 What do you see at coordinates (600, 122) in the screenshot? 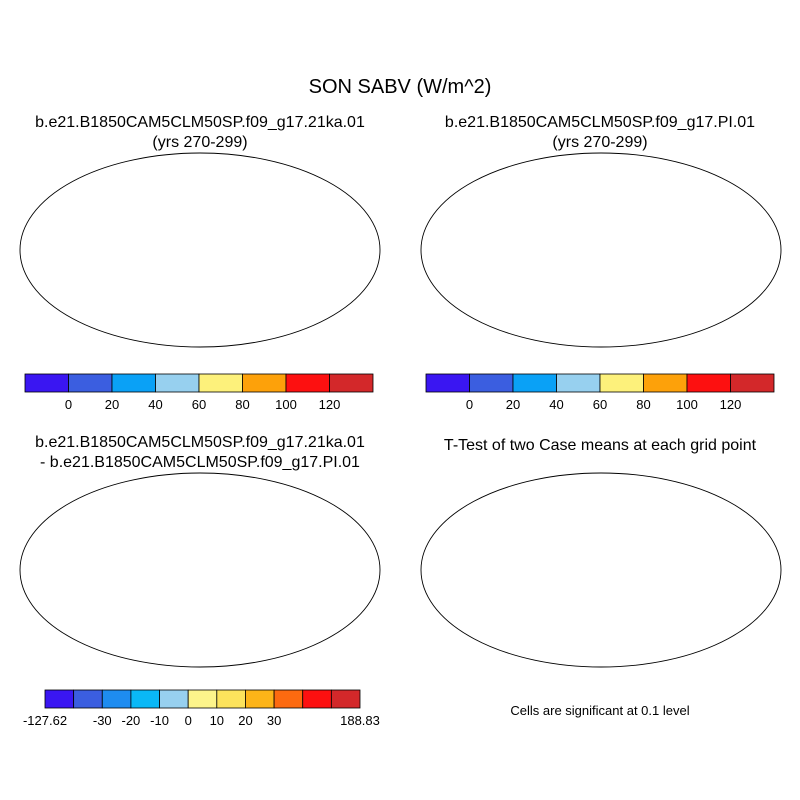
I see `panel-b-title-line1: b.e21.B1850CAM5CLM50SP.f09_g17.PI.01` at bounding box center [600, 122].